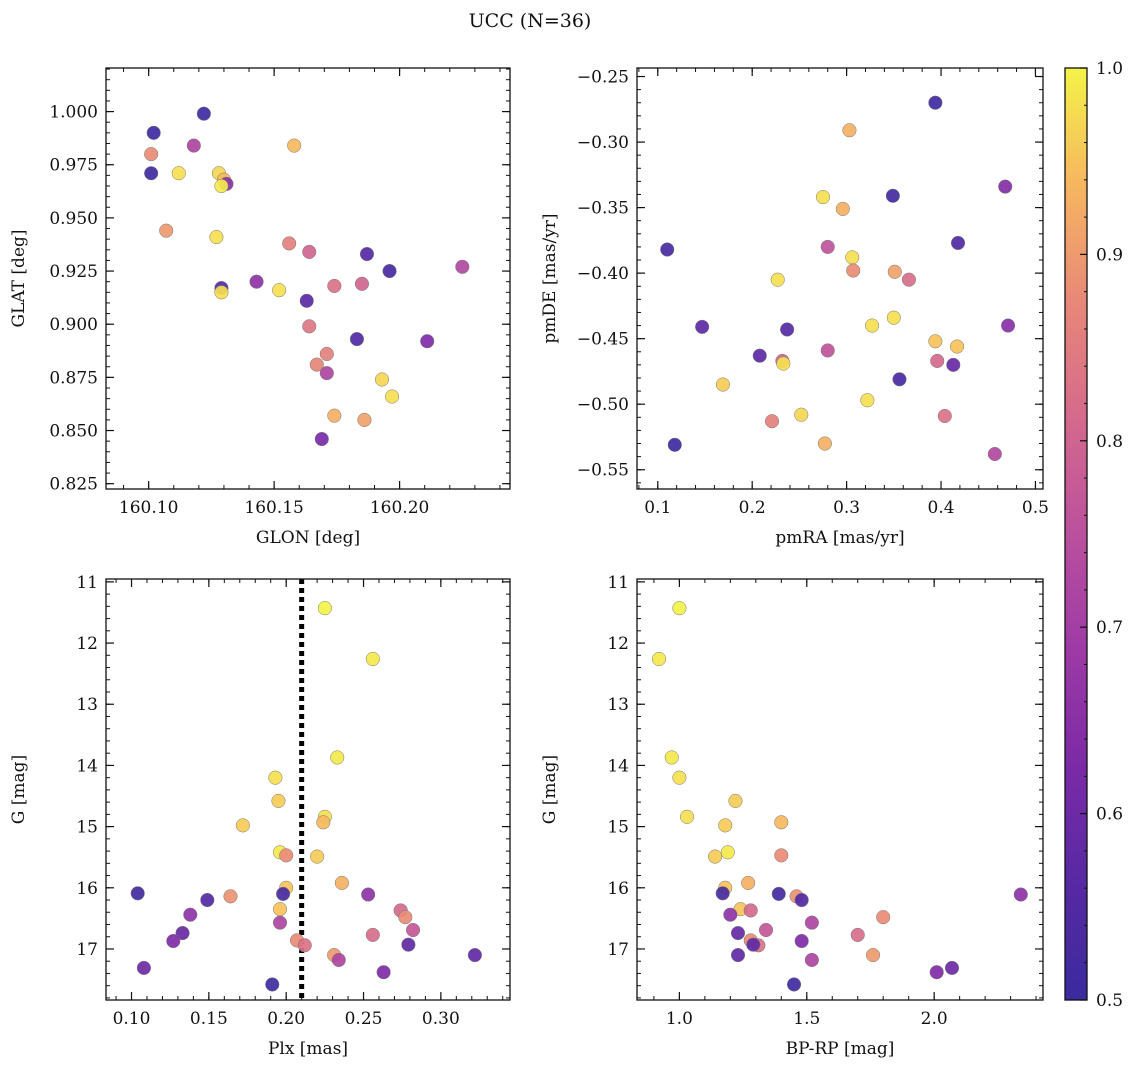 The image size is (1136, 1067). Describe the element at coordinates (19, 278) in the screenshot. I see `y-axis-label: GLAT [deg]` at that location.